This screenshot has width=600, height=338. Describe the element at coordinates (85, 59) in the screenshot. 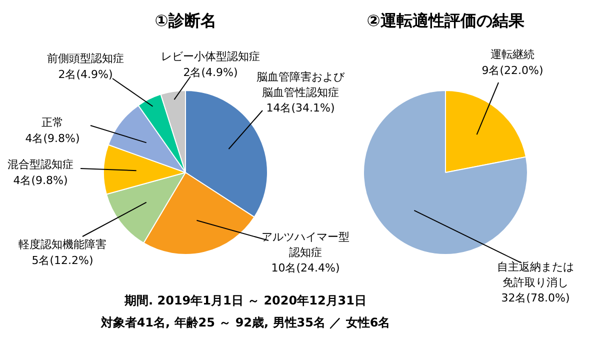

I see `slice-label: 前側頭型認知症` at that location.